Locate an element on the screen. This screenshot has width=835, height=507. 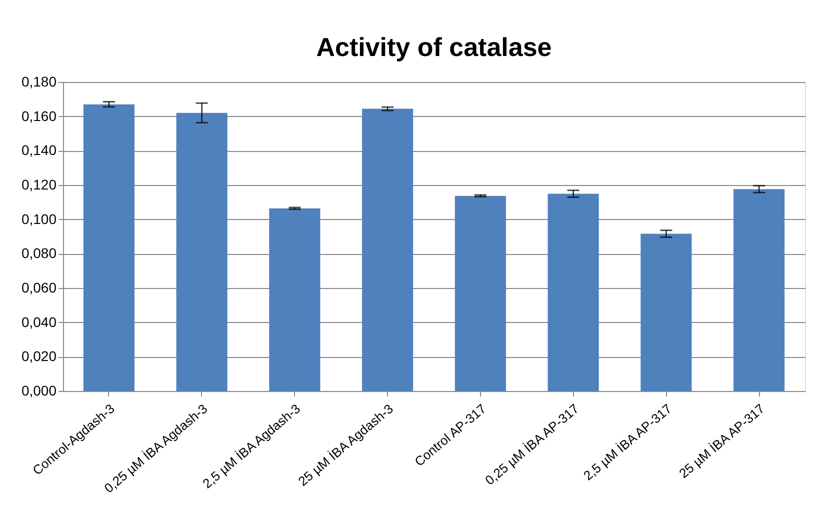
y-tick-label: 0,040 is located at coordinates (39, 322).